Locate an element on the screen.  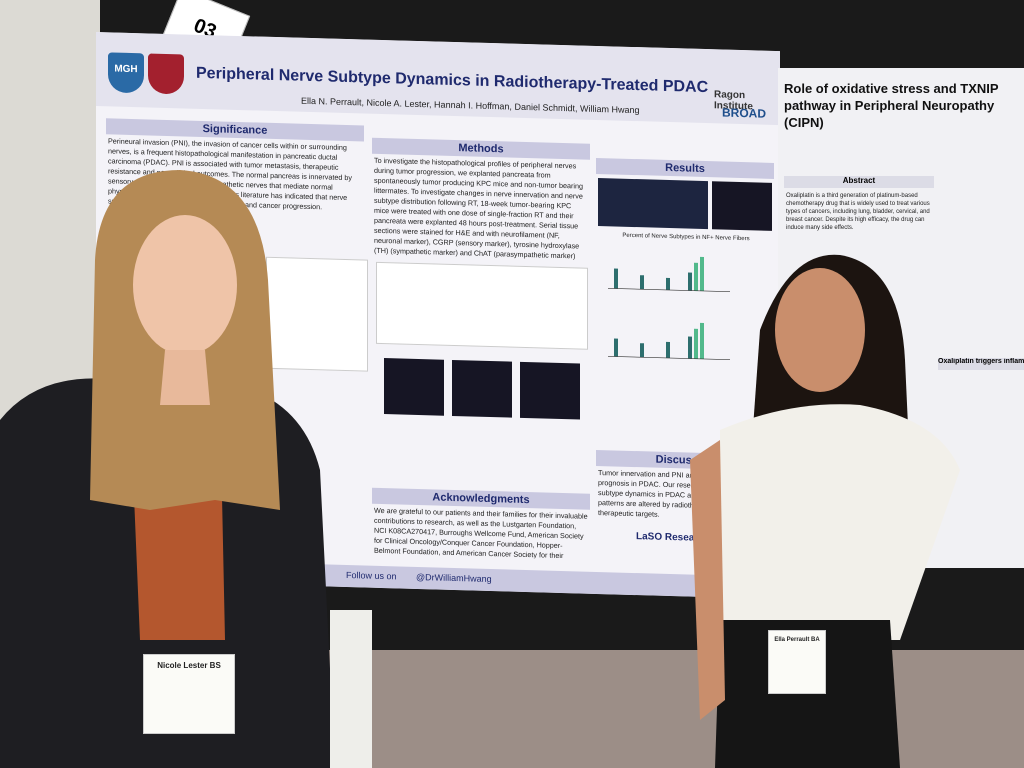
name-badge: Nicole Lester BS is located at coordinates (189, 694).